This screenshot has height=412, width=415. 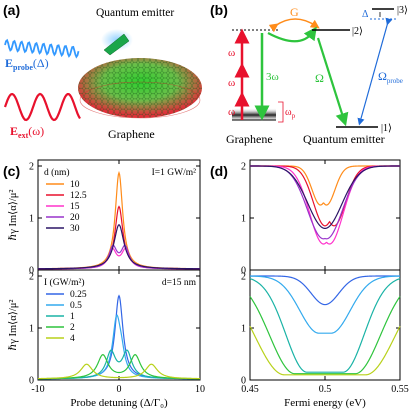 What do you see at coordinates (174, 173) in the screenshot?
I see `annotation: I=1 GW/m²` at bounding box center [174, 173].